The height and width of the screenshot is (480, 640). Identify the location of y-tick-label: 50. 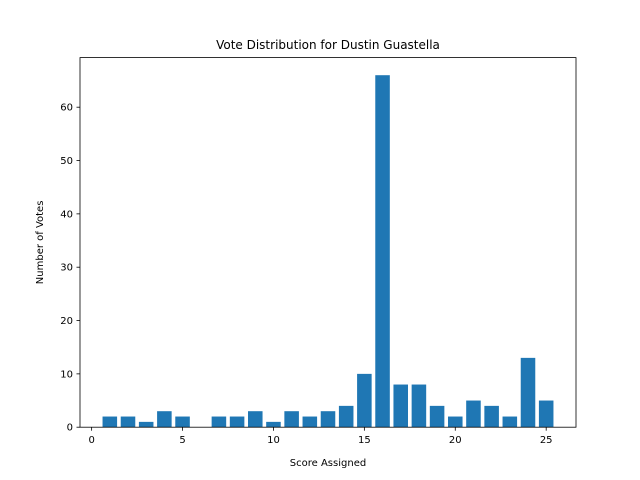
(66, 161).